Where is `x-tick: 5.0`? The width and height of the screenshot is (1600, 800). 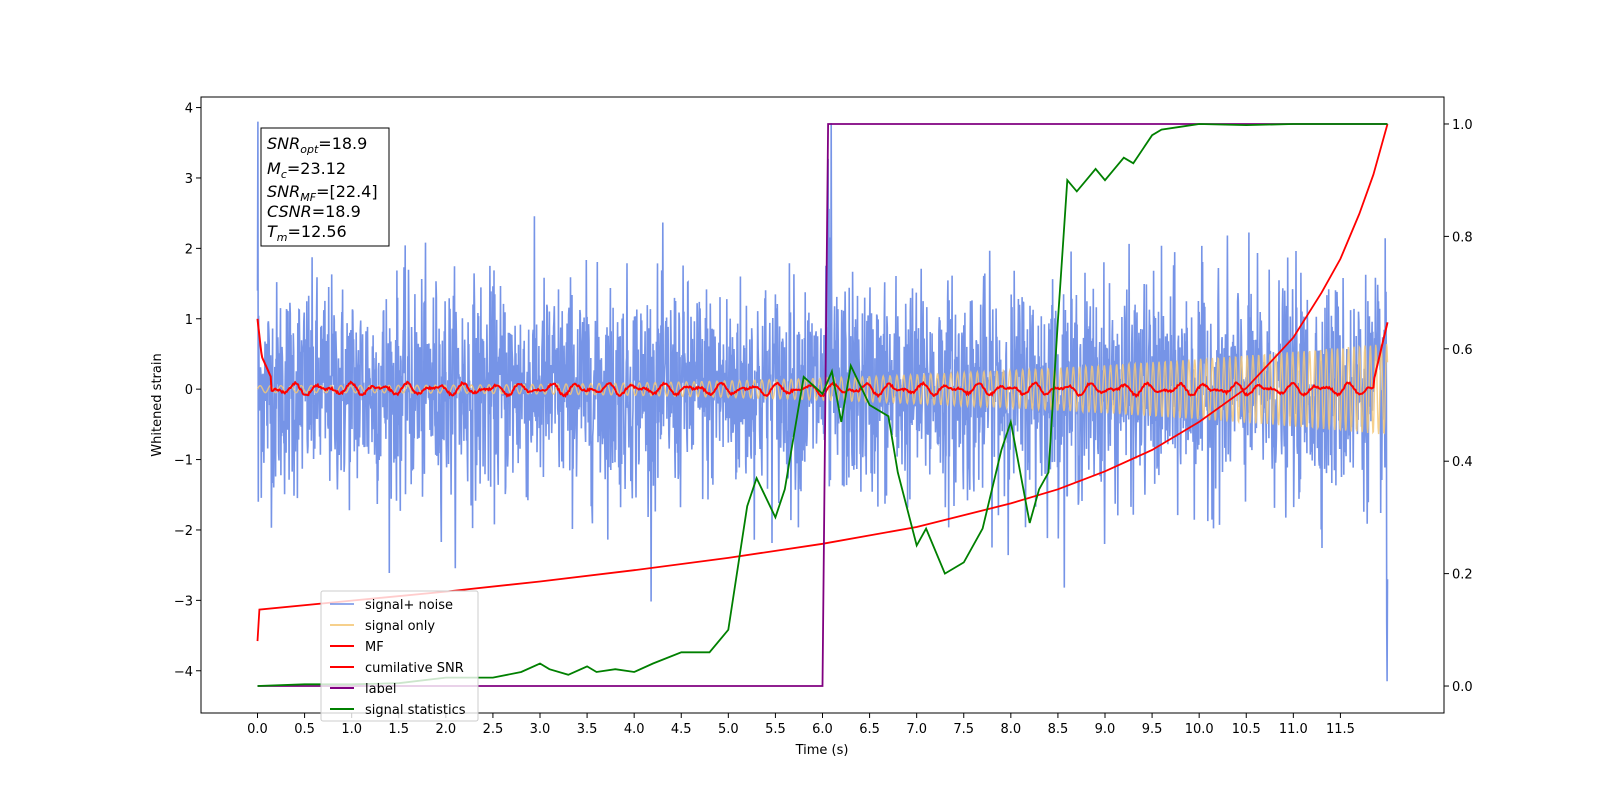 x-tick: 5.0 is located at coordinates (728, 725).